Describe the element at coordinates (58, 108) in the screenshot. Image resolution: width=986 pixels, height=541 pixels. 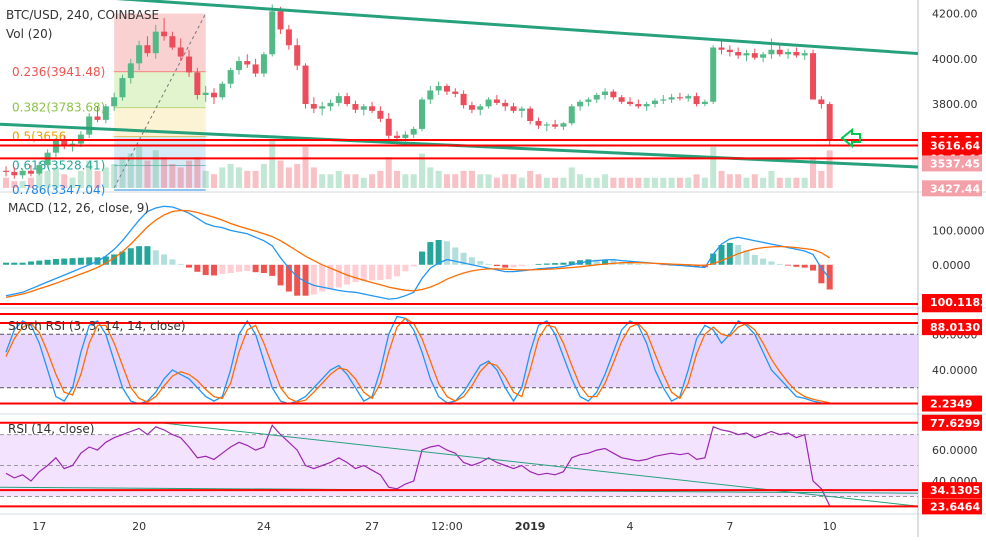
I see `fib-label: 0.382(3783.68)` at that location.